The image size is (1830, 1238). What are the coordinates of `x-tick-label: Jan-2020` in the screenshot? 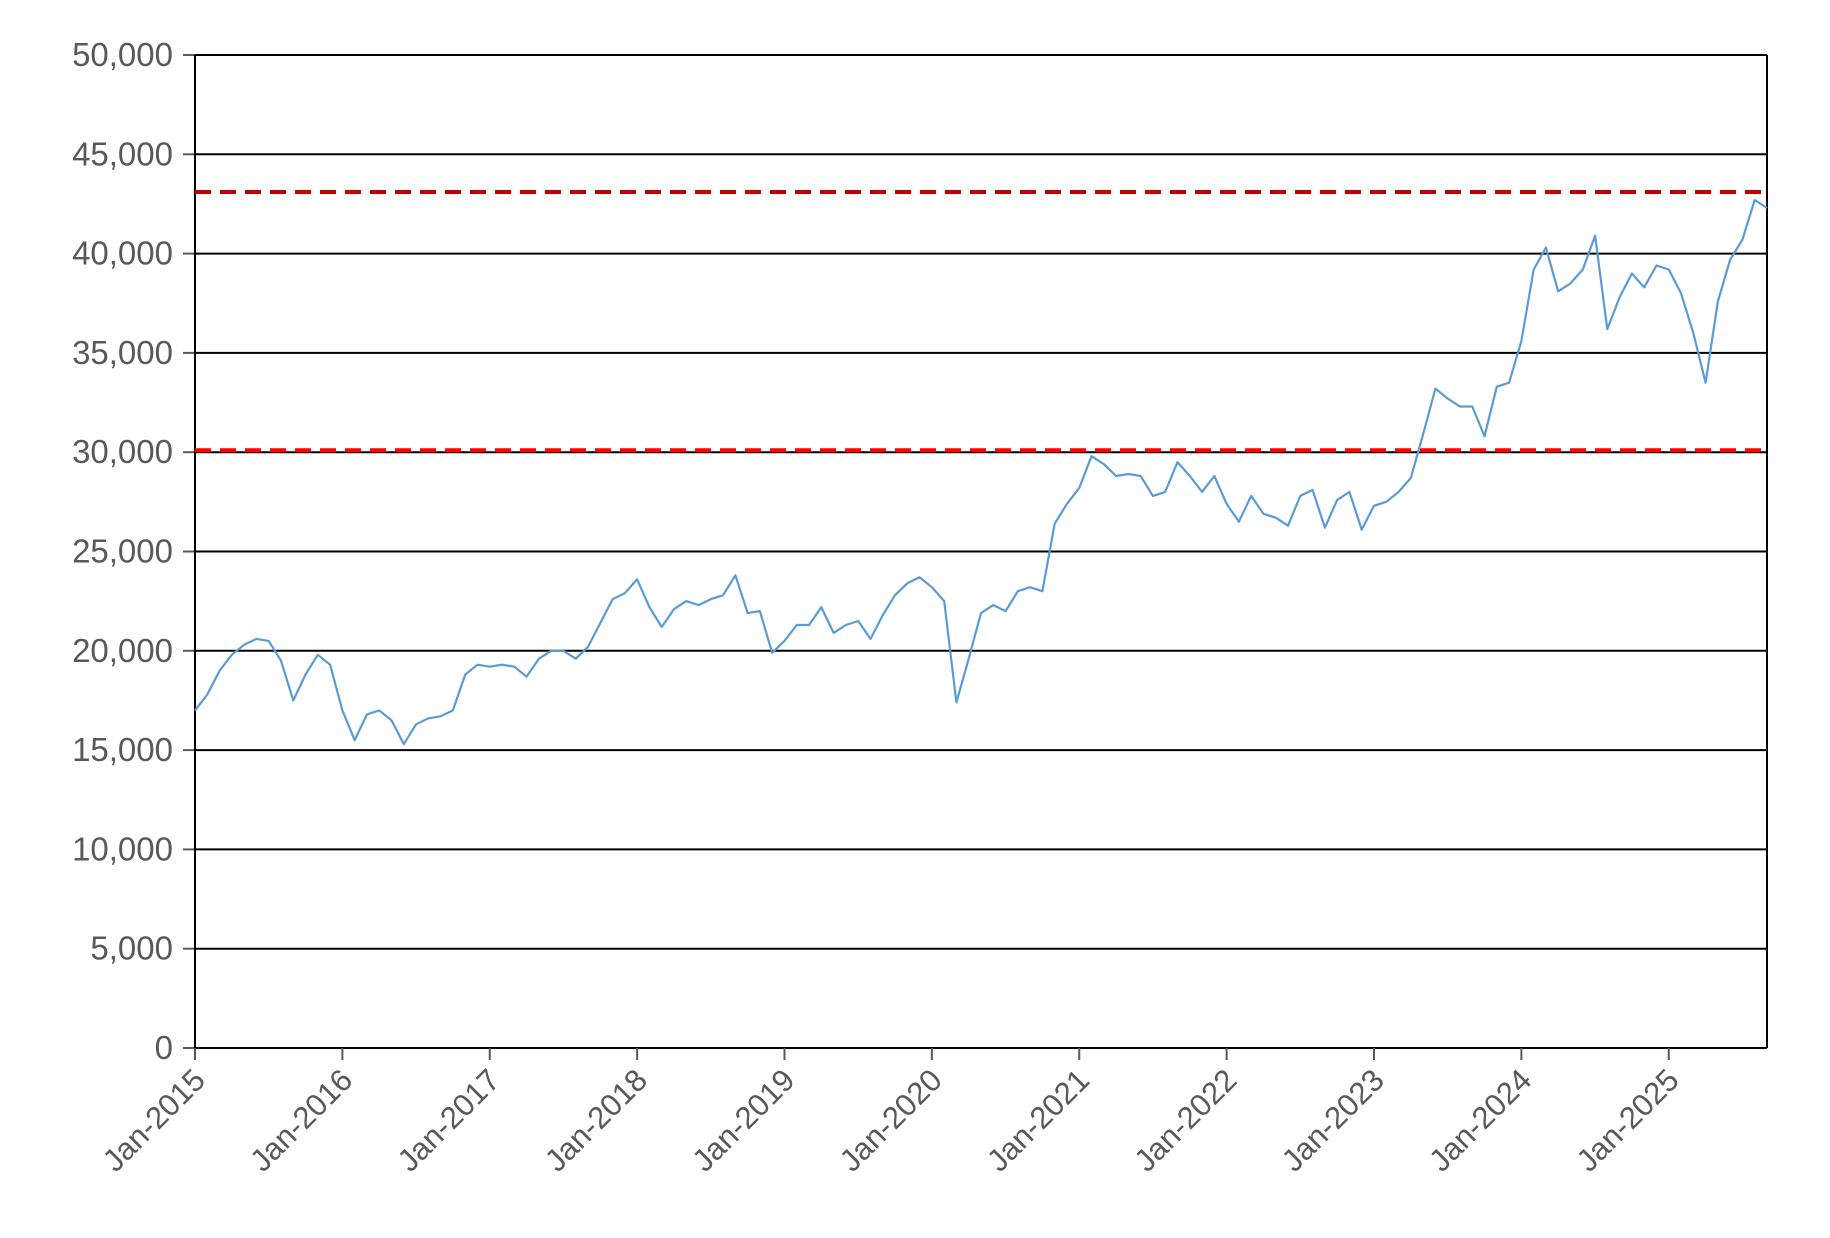 It's located at (891, 1120).